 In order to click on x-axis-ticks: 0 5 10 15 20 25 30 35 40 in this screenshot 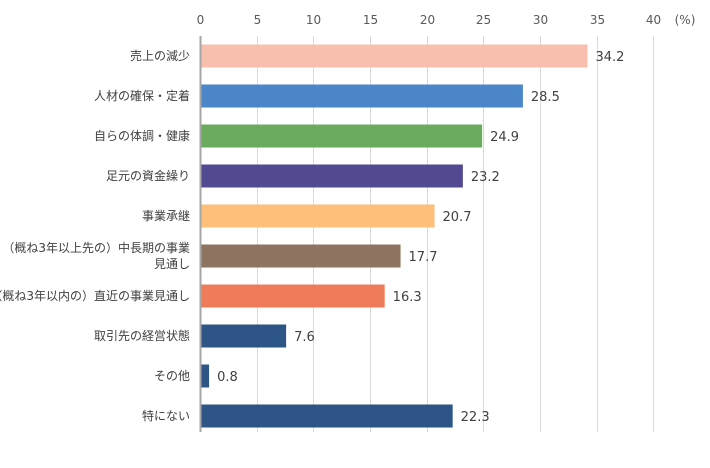, I will do `click(429, 20)`.